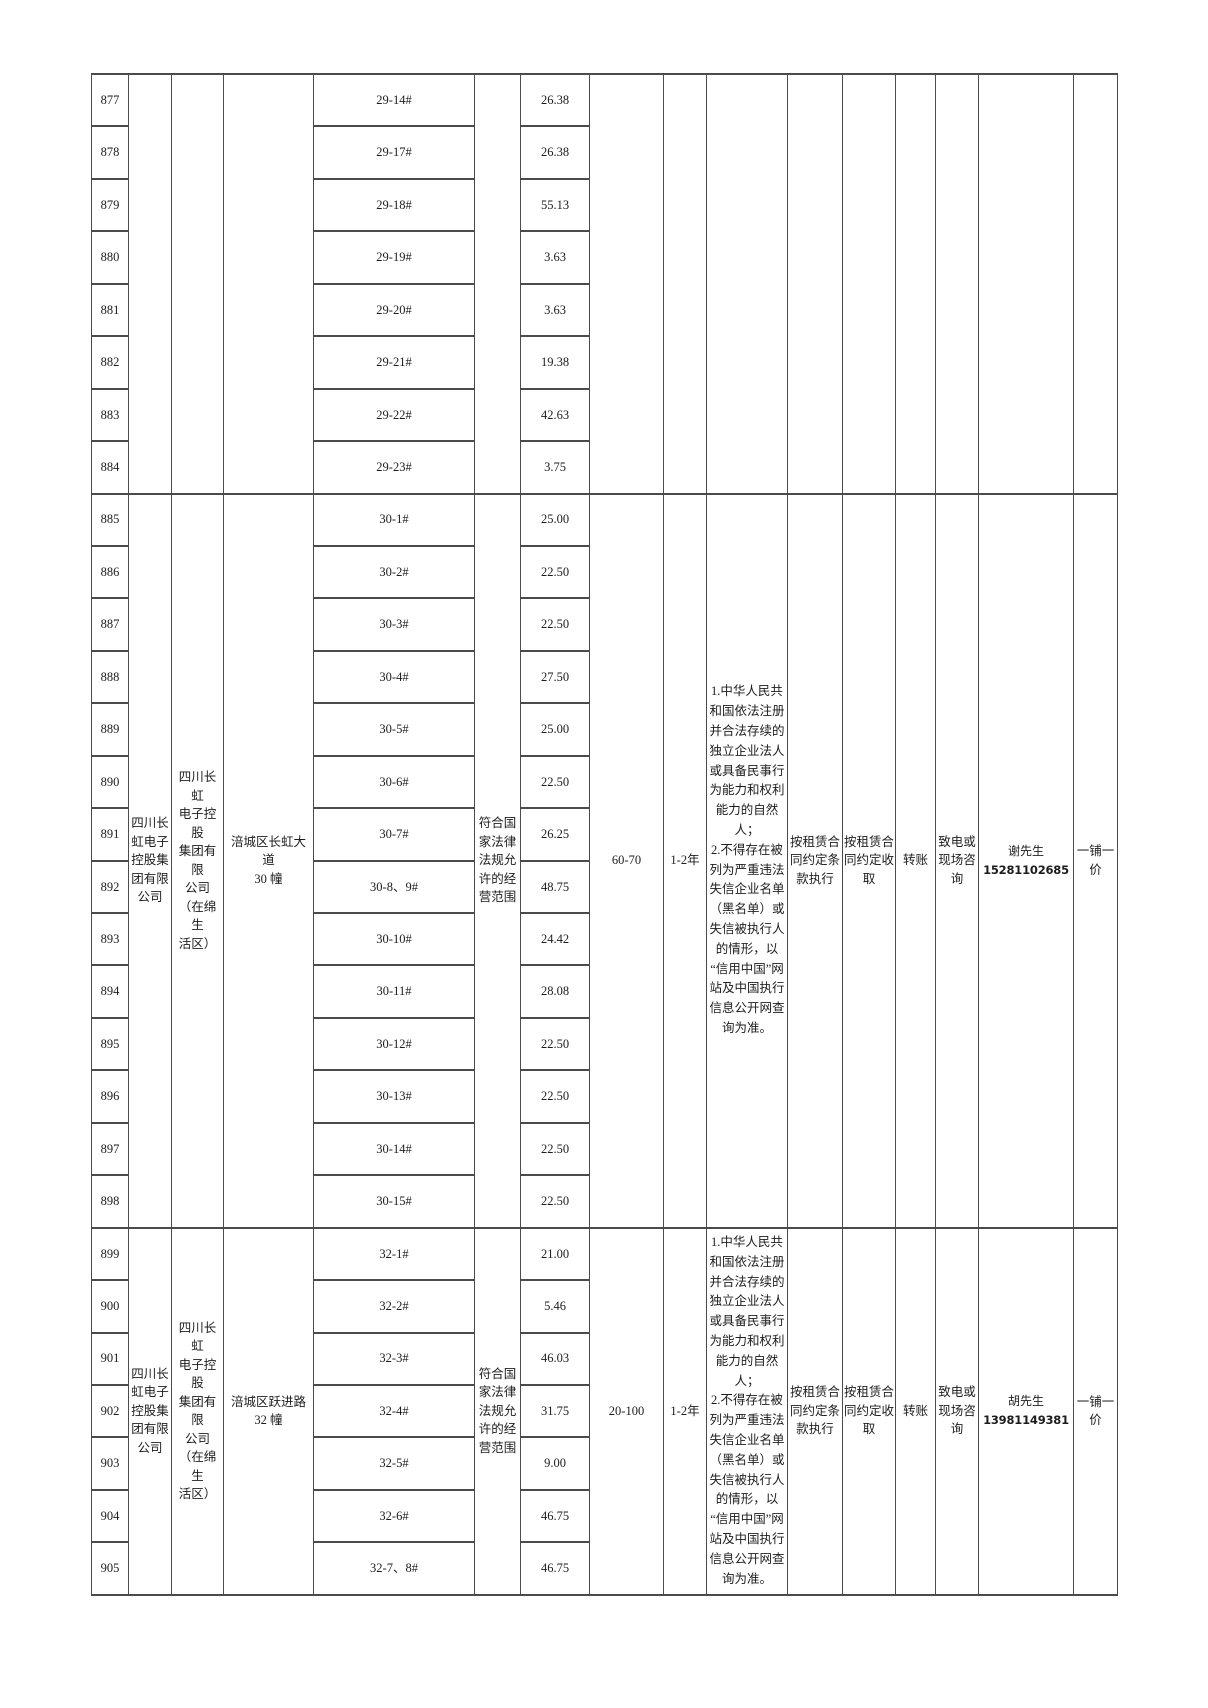  Describe the element at coordinates (110, 573) in the screenshot. I see `row-number-cell: 886` at that location.